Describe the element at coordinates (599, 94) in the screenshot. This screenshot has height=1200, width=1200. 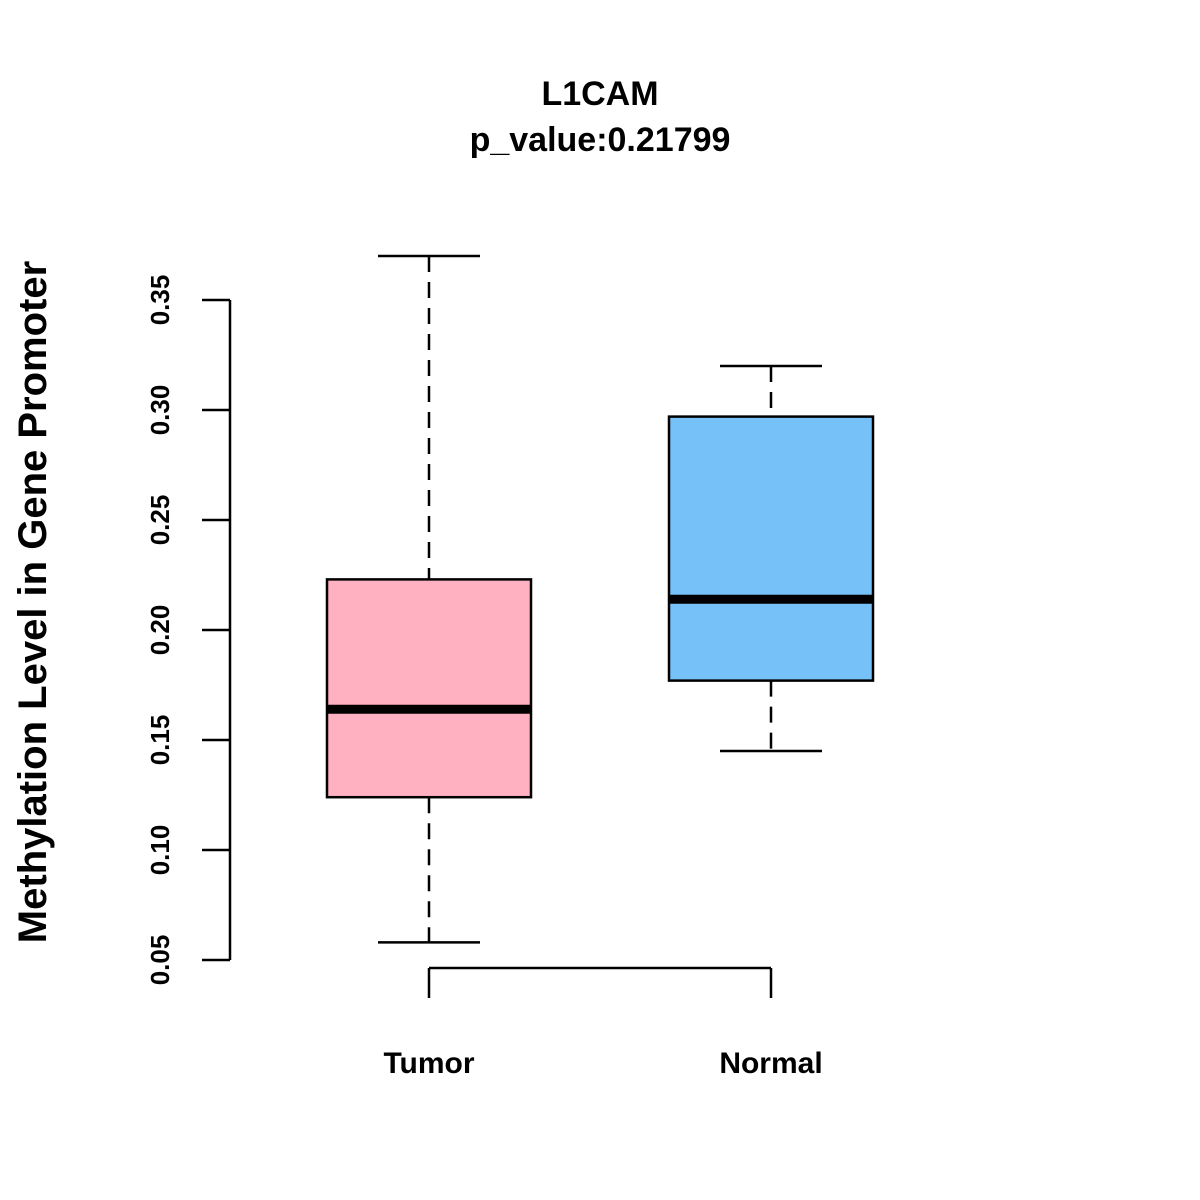
I see `chart-title: L1CAM` at that location.